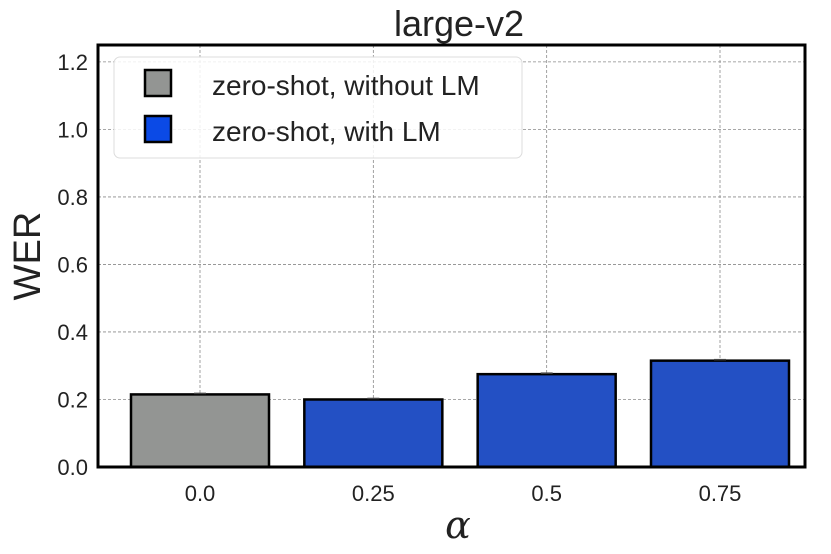  What do you see at coordinates (463, 493) in the screenshot?
I see `x-tick-labels: 0.0 0.25 0.5 0.75` at bounding box center [463, 493].